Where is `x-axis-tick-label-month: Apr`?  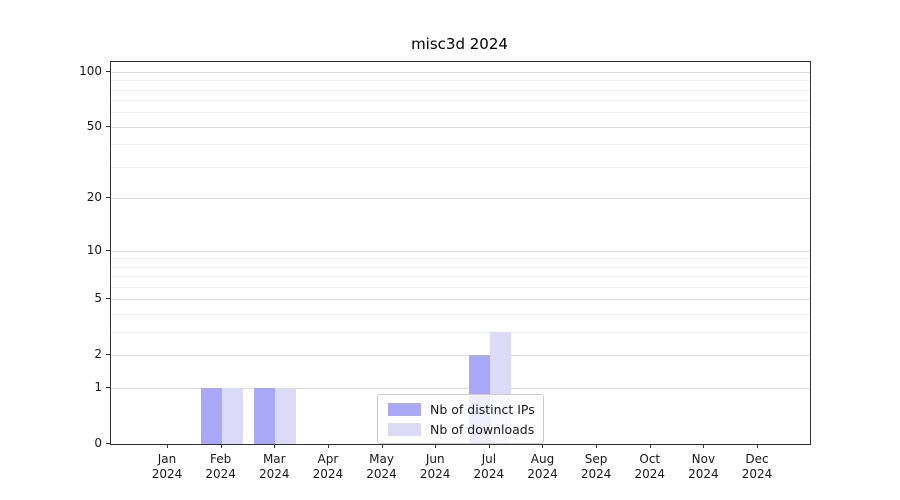
x-axis-tick-label-month: Apr is located at coordinates (328, 459).